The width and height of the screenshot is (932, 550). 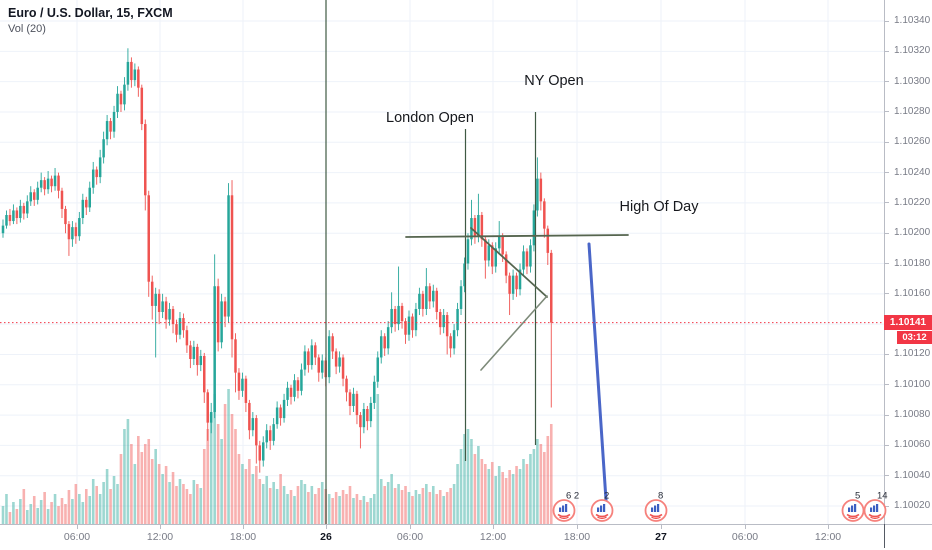 What do you see at coordinates (597, 372) in the screenshot?
I see `projection-line` at bounding box center [597, 372].